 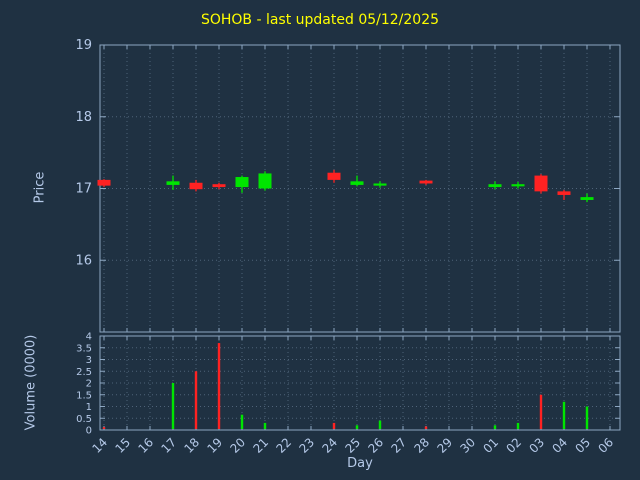 What do you see at coordinates (214, 445) in the screenshot?
I see `day-tick-label: 19` at bounding box center [214, 445].